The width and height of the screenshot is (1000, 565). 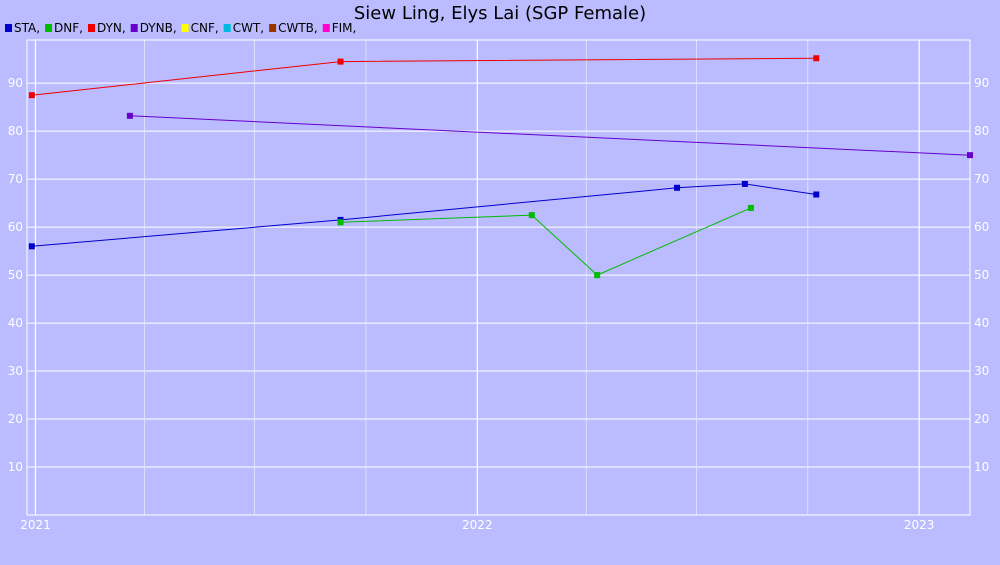 What do you see at coordinates (248, 28) in the screenshot?
I see `legend-label-5: CWT,` at bounding box center [248, 28].